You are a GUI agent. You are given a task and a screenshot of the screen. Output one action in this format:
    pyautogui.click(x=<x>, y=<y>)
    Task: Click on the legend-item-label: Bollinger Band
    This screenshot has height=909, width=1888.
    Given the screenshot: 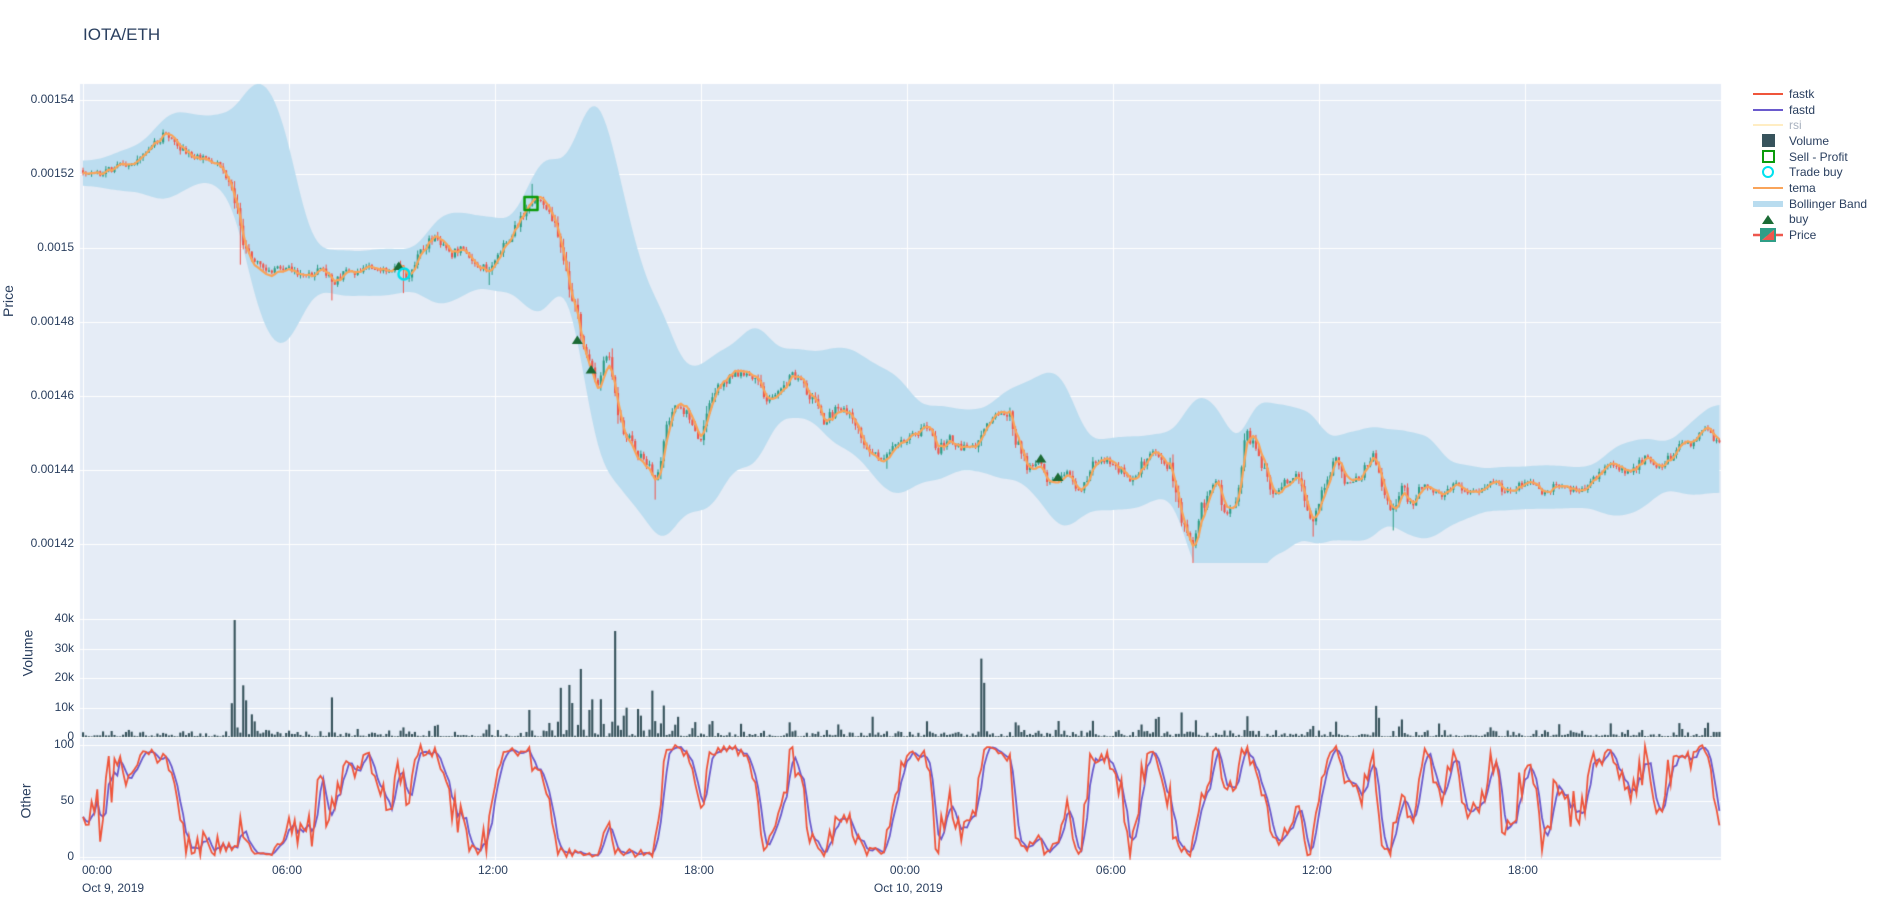 What is the action you would take?
    pyautogui.click(x=1828, y=203)
    